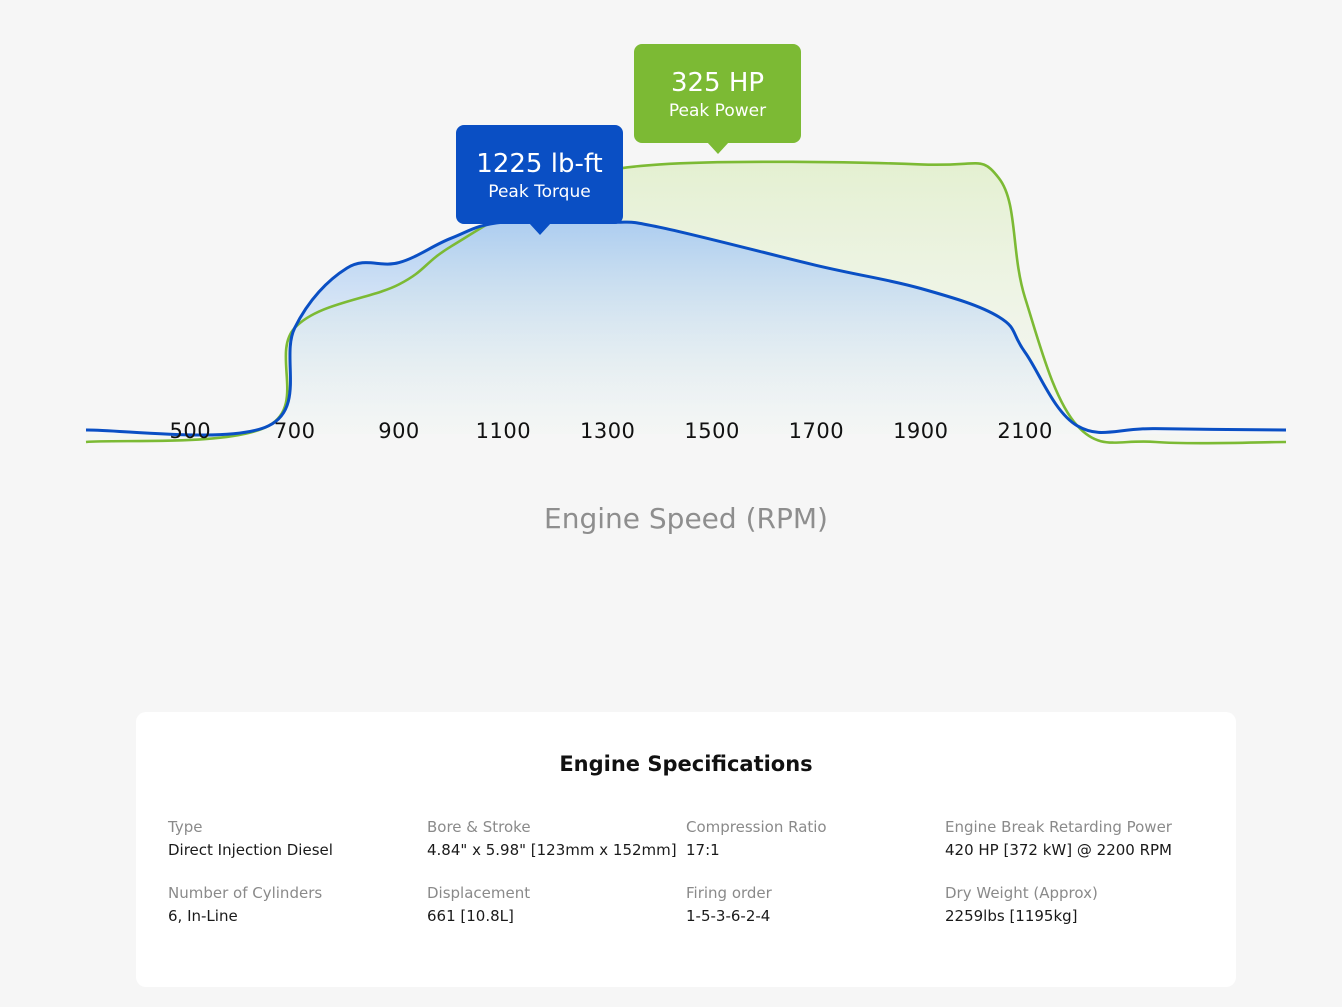 The width and height of the screenshot is (1342, 1007). I want to click on spec-compression-ratio: Compression Ratio 17:1, so click(813, 838).